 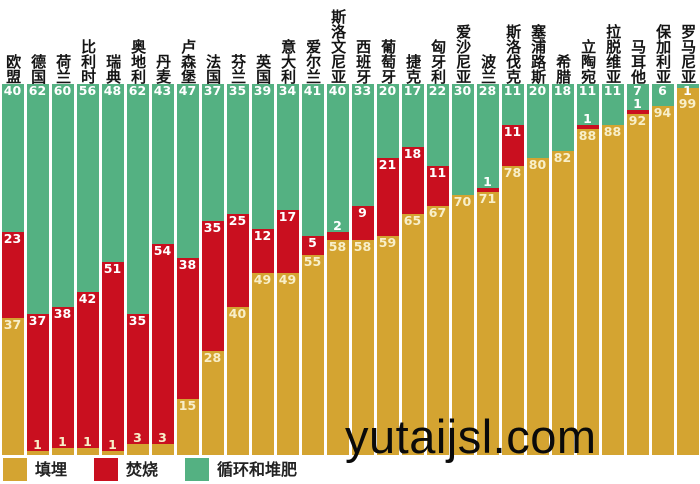 I want to click on stacked-bar: 62 37 1, so click(x=37, y=269).